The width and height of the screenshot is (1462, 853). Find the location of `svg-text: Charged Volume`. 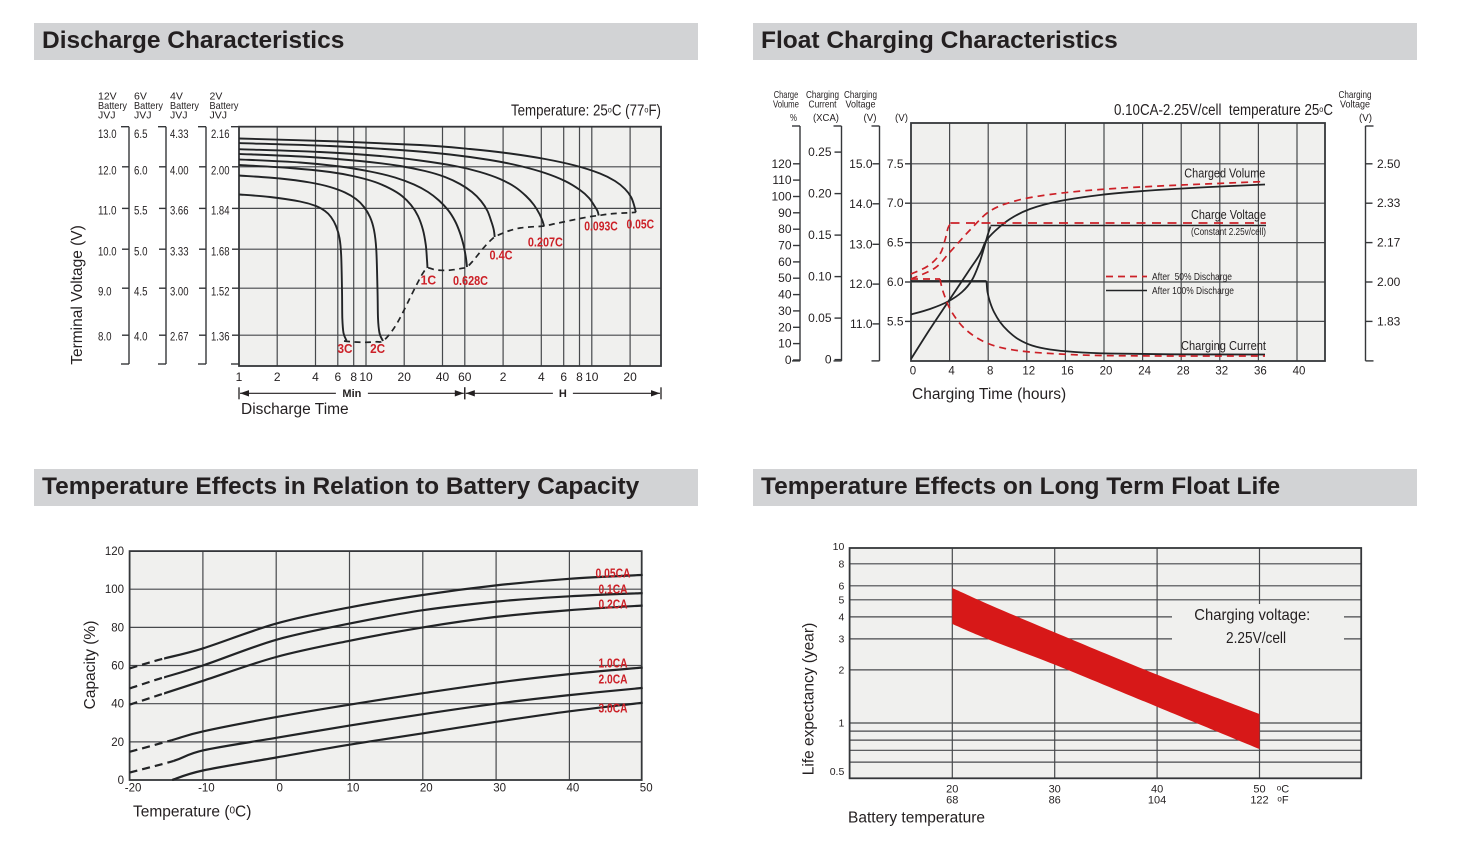

svg-text: Charged Volume is located at coordinates (1224, 173).